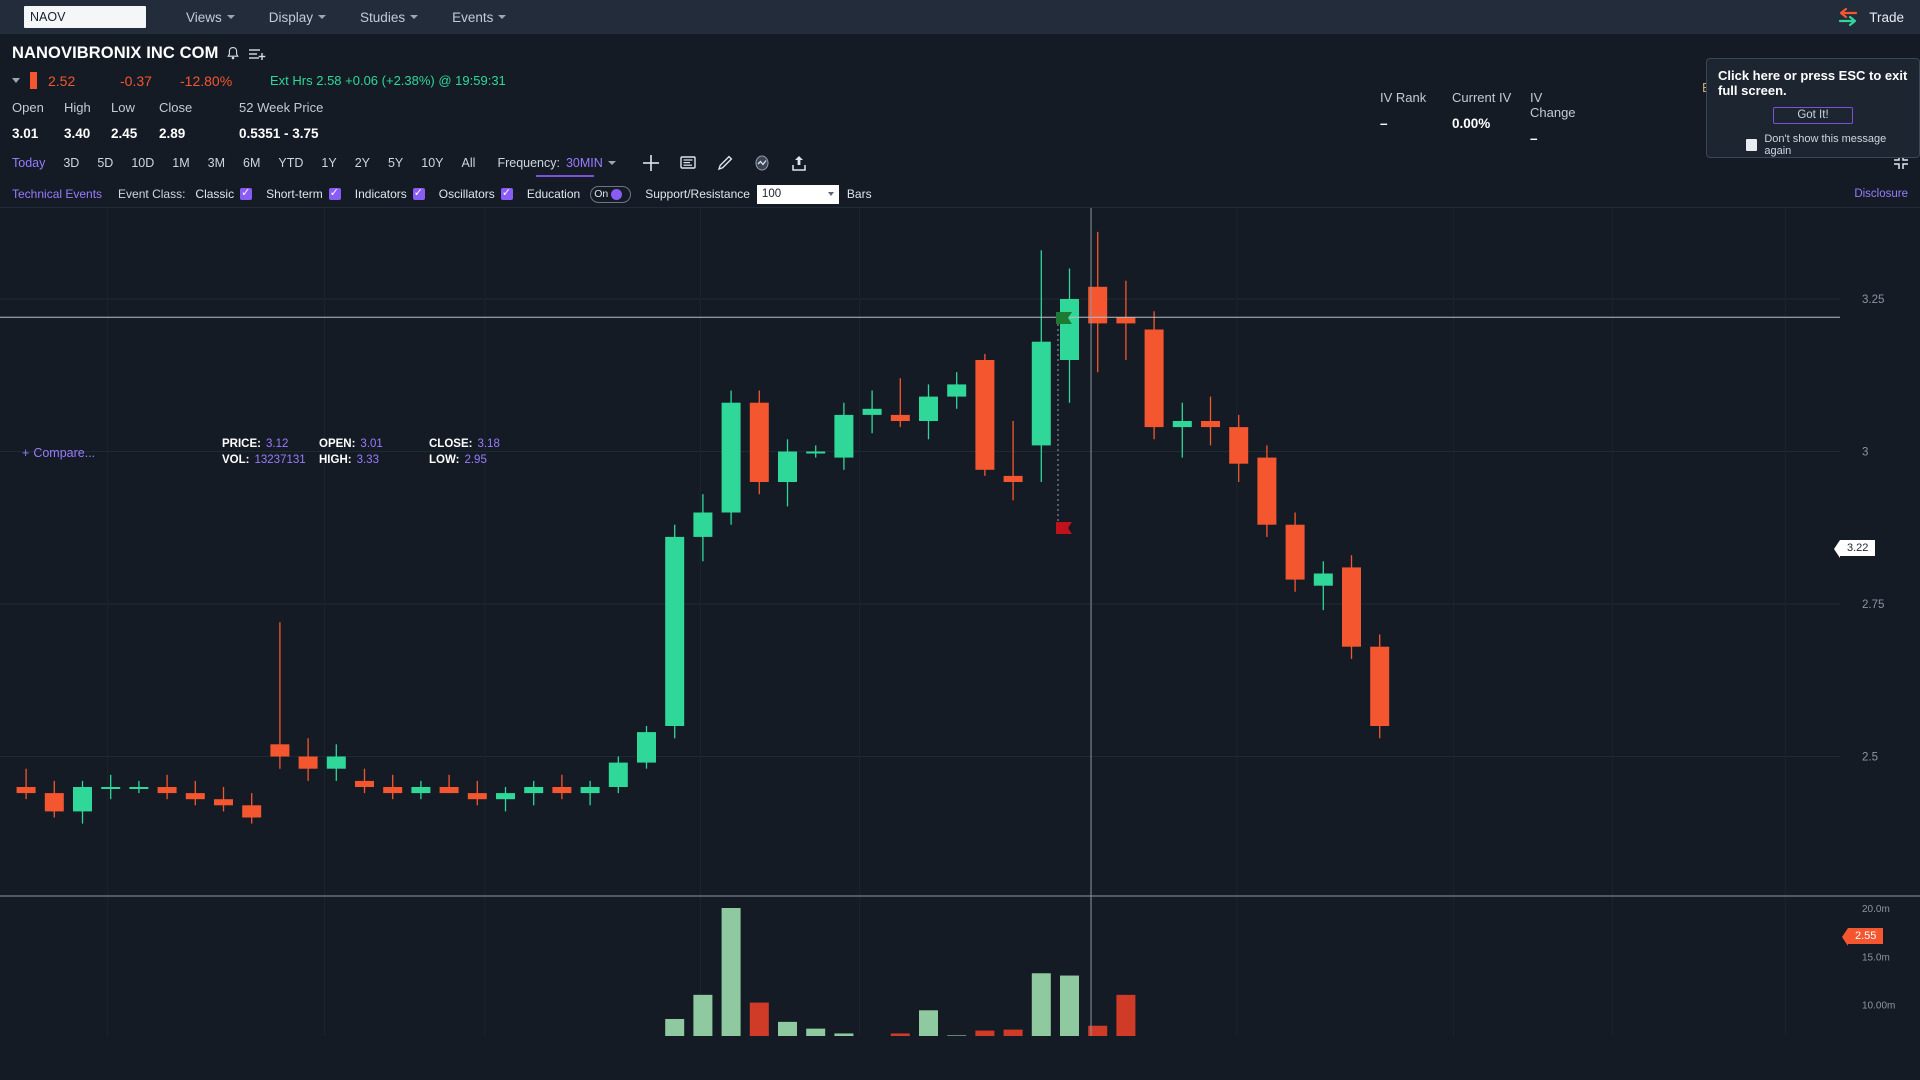 This screenshot has width=1920, height=1080. I want to click on checkbox-oscillators: Oscillators, so click(475, 193).